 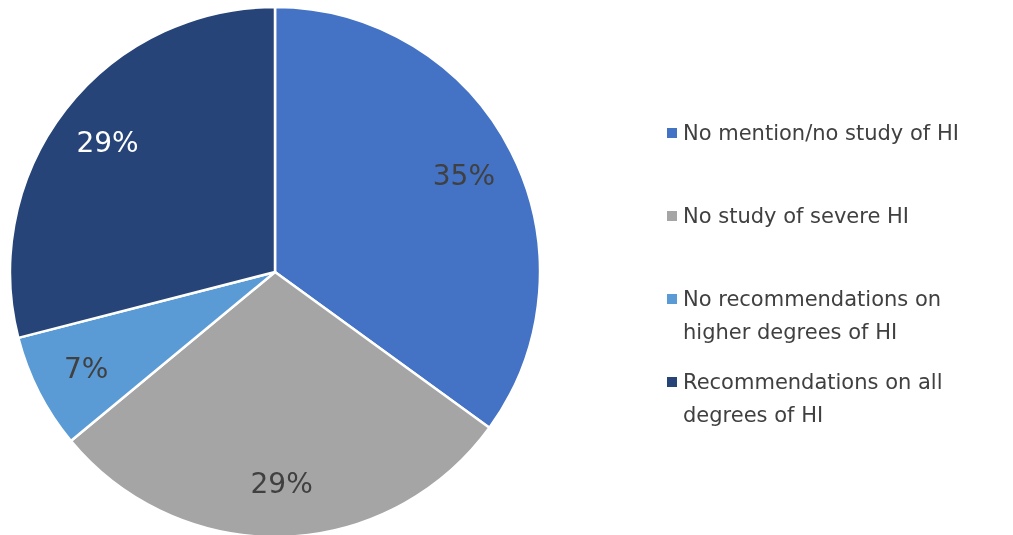 I want to click on data-label: 35%, so click(x=464, y=176).